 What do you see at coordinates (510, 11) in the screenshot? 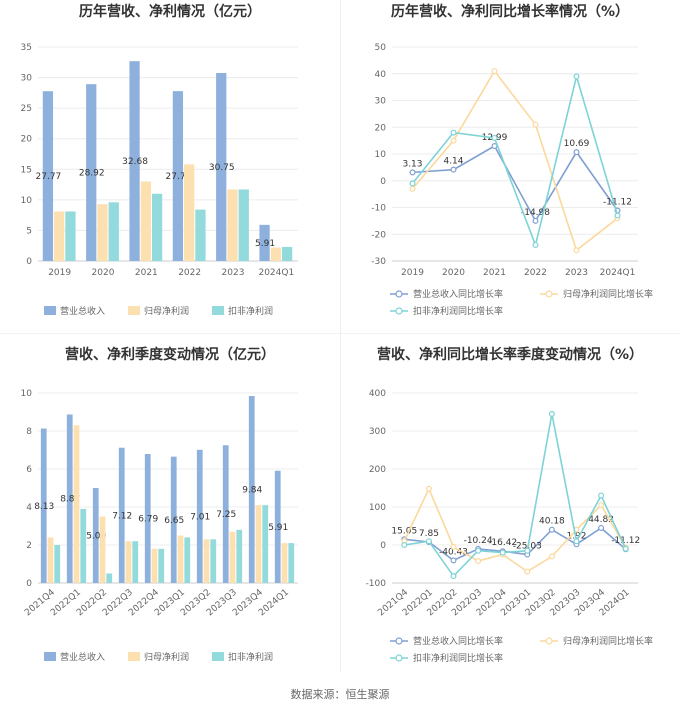
I see `chart-title: 历年营收、净利同比增长率情况（%）` at bounding box center [510, 11].